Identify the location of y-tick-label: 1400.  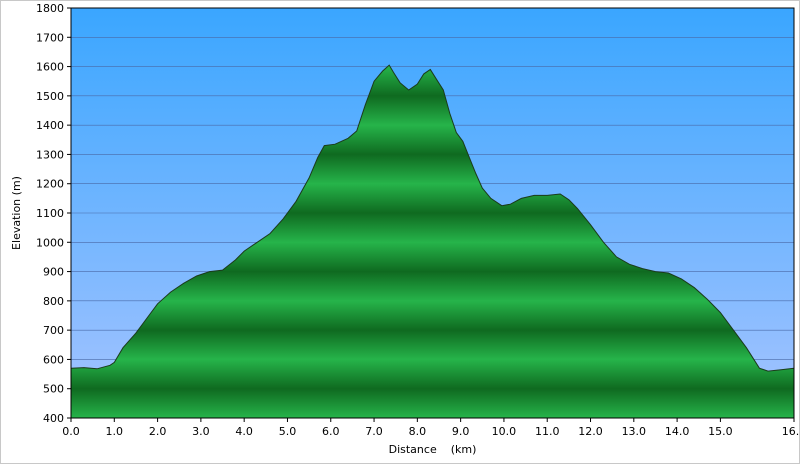
(50, 125).